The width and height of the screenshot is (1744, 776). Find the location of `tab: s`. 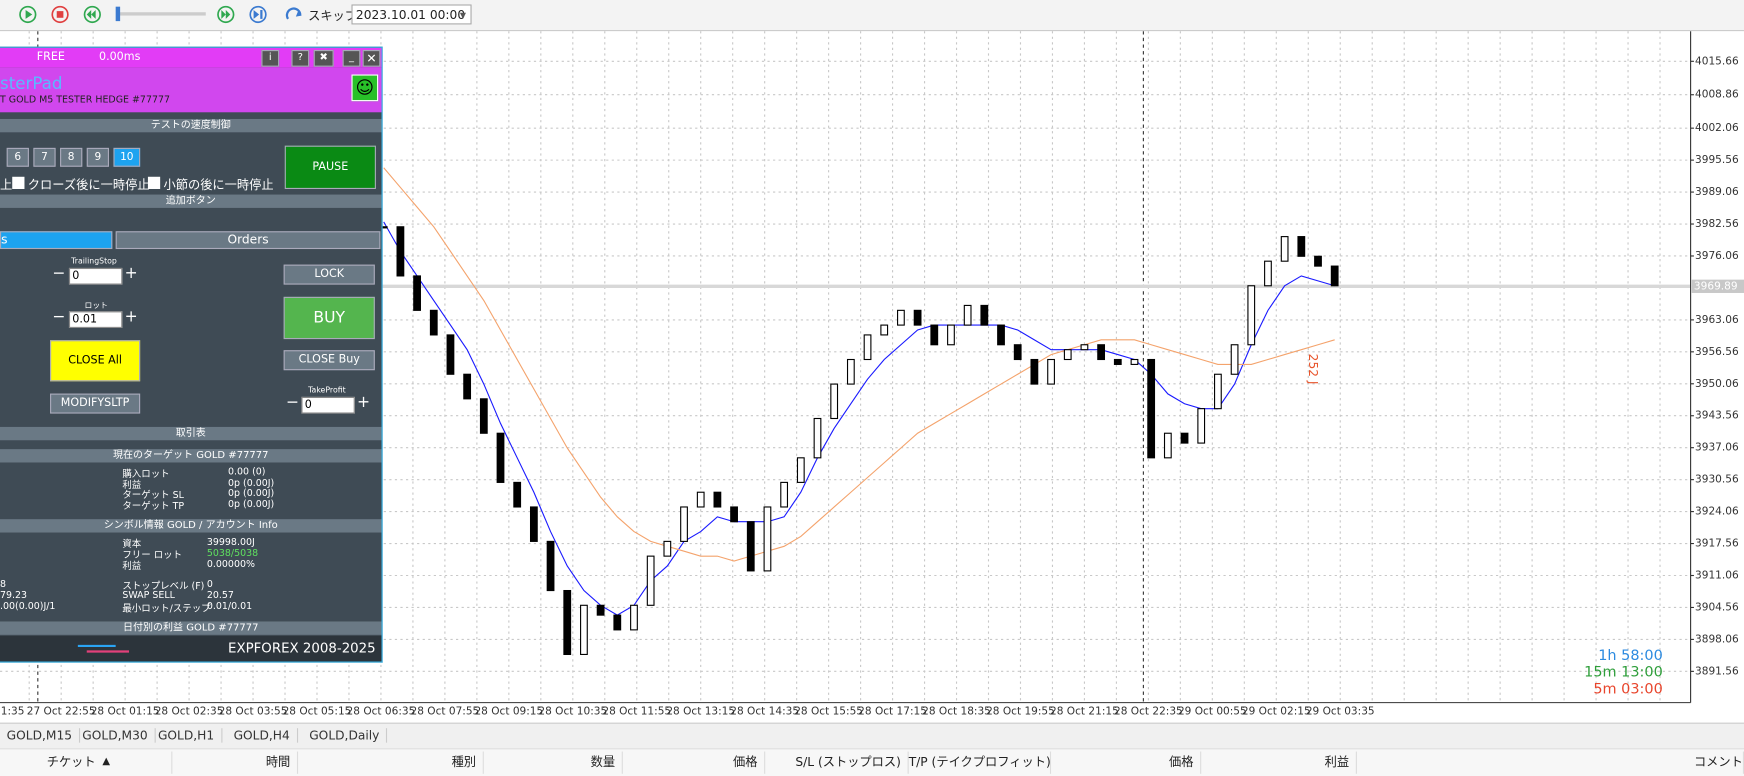

tab: s is located at coordinates (56, 240).